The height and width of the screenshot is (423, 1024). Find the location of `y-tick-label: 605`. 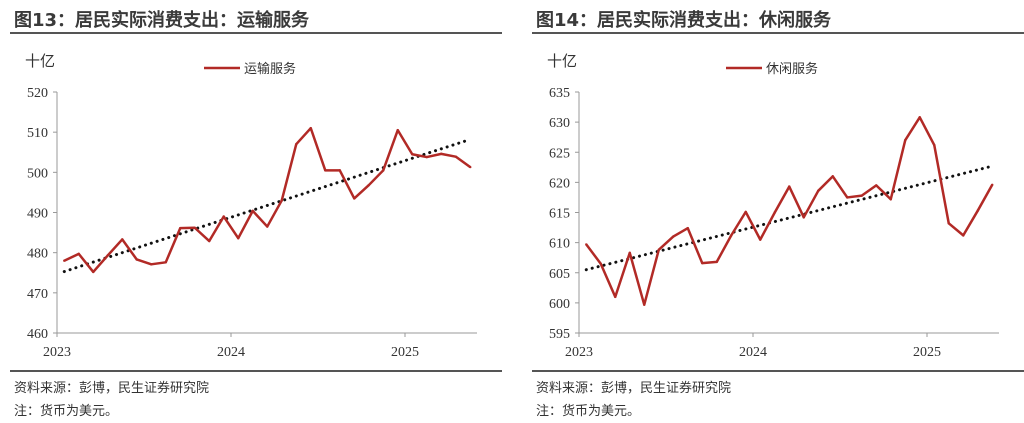

y-tick-label: 605 is located at coordinates (559, 274).